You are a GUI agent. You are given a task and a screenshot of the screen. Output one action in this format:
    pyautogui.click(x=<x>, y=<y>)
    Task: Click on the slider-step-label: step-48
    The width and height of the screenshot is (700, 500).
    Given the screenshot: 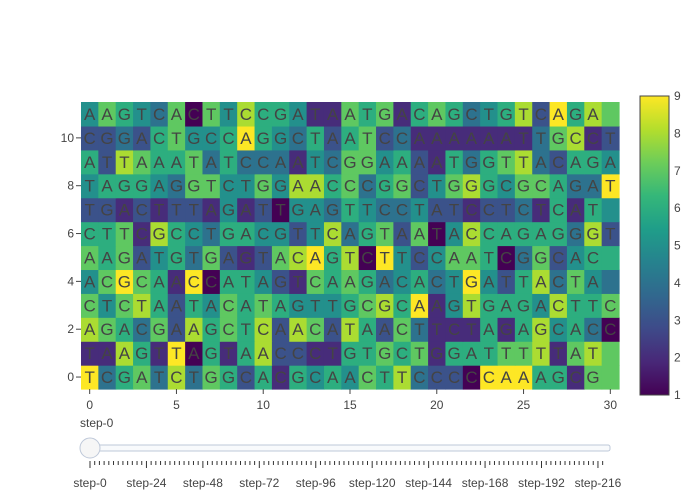 What is the action you would take?
    pyautogui.click(x=203, y=483)
    